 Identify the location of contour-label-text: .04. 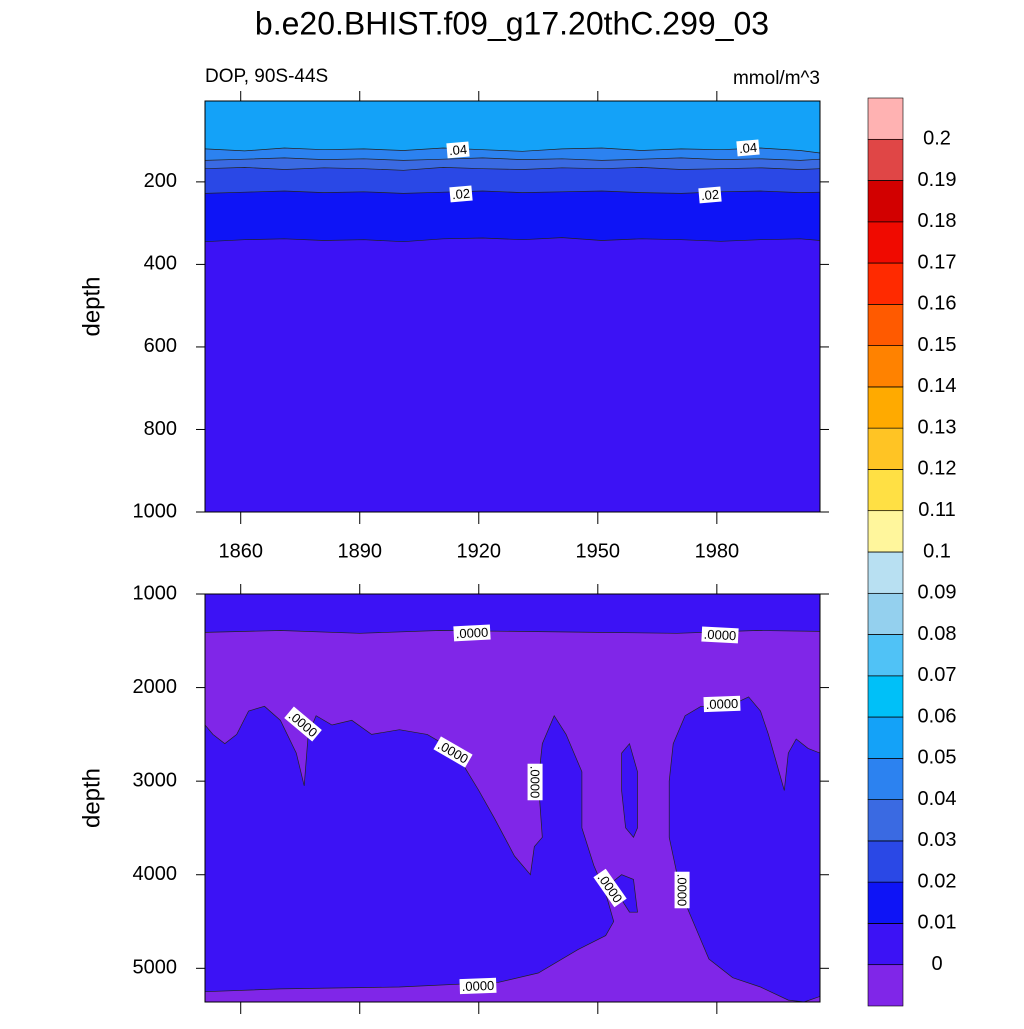
(457, 150).